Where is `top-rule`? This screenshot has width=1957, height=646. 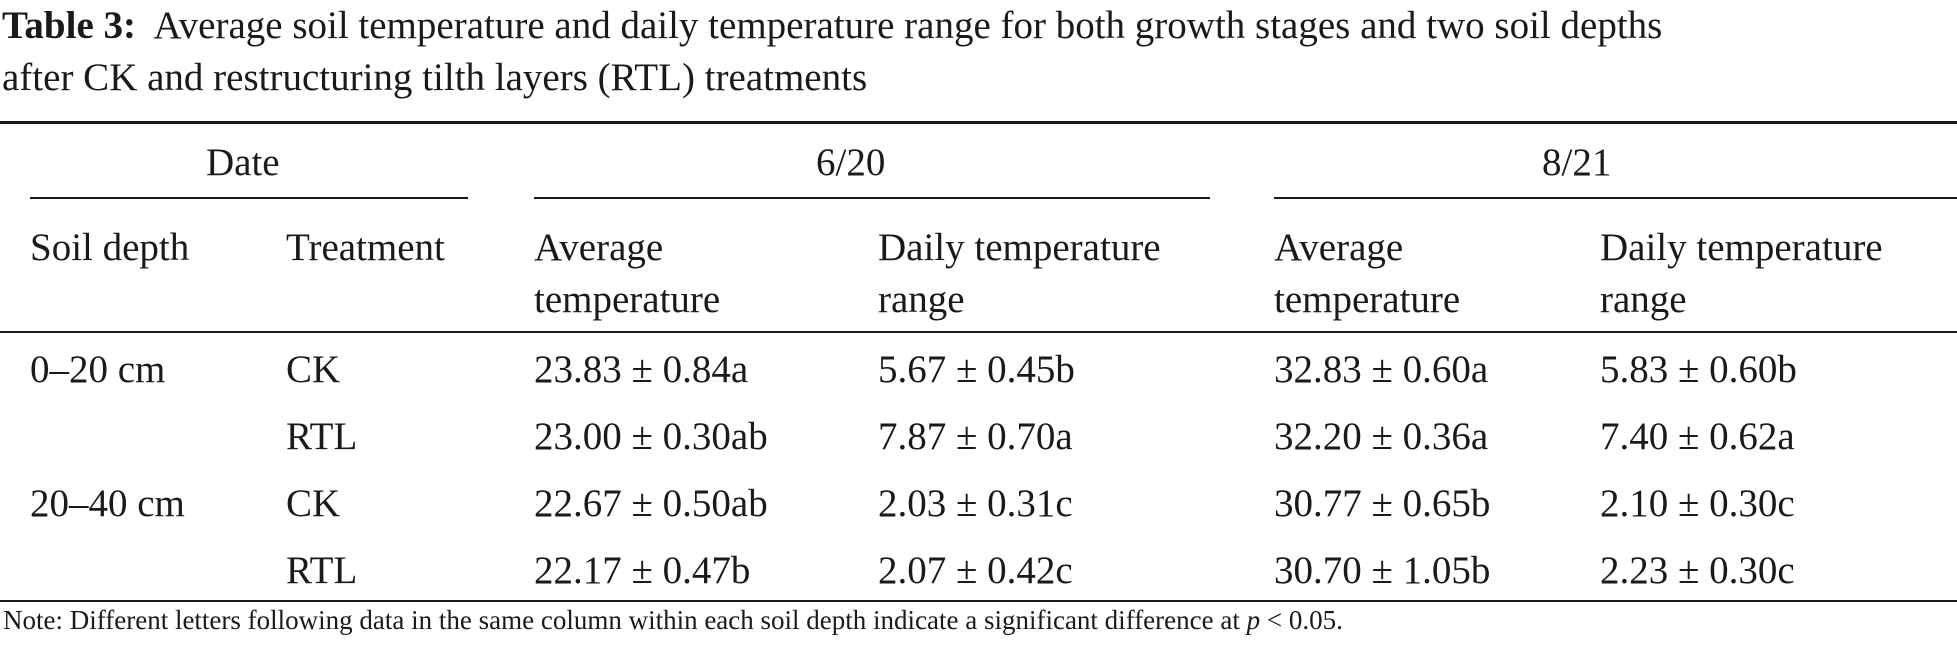 top-rule is located at coordinates (978, 122).